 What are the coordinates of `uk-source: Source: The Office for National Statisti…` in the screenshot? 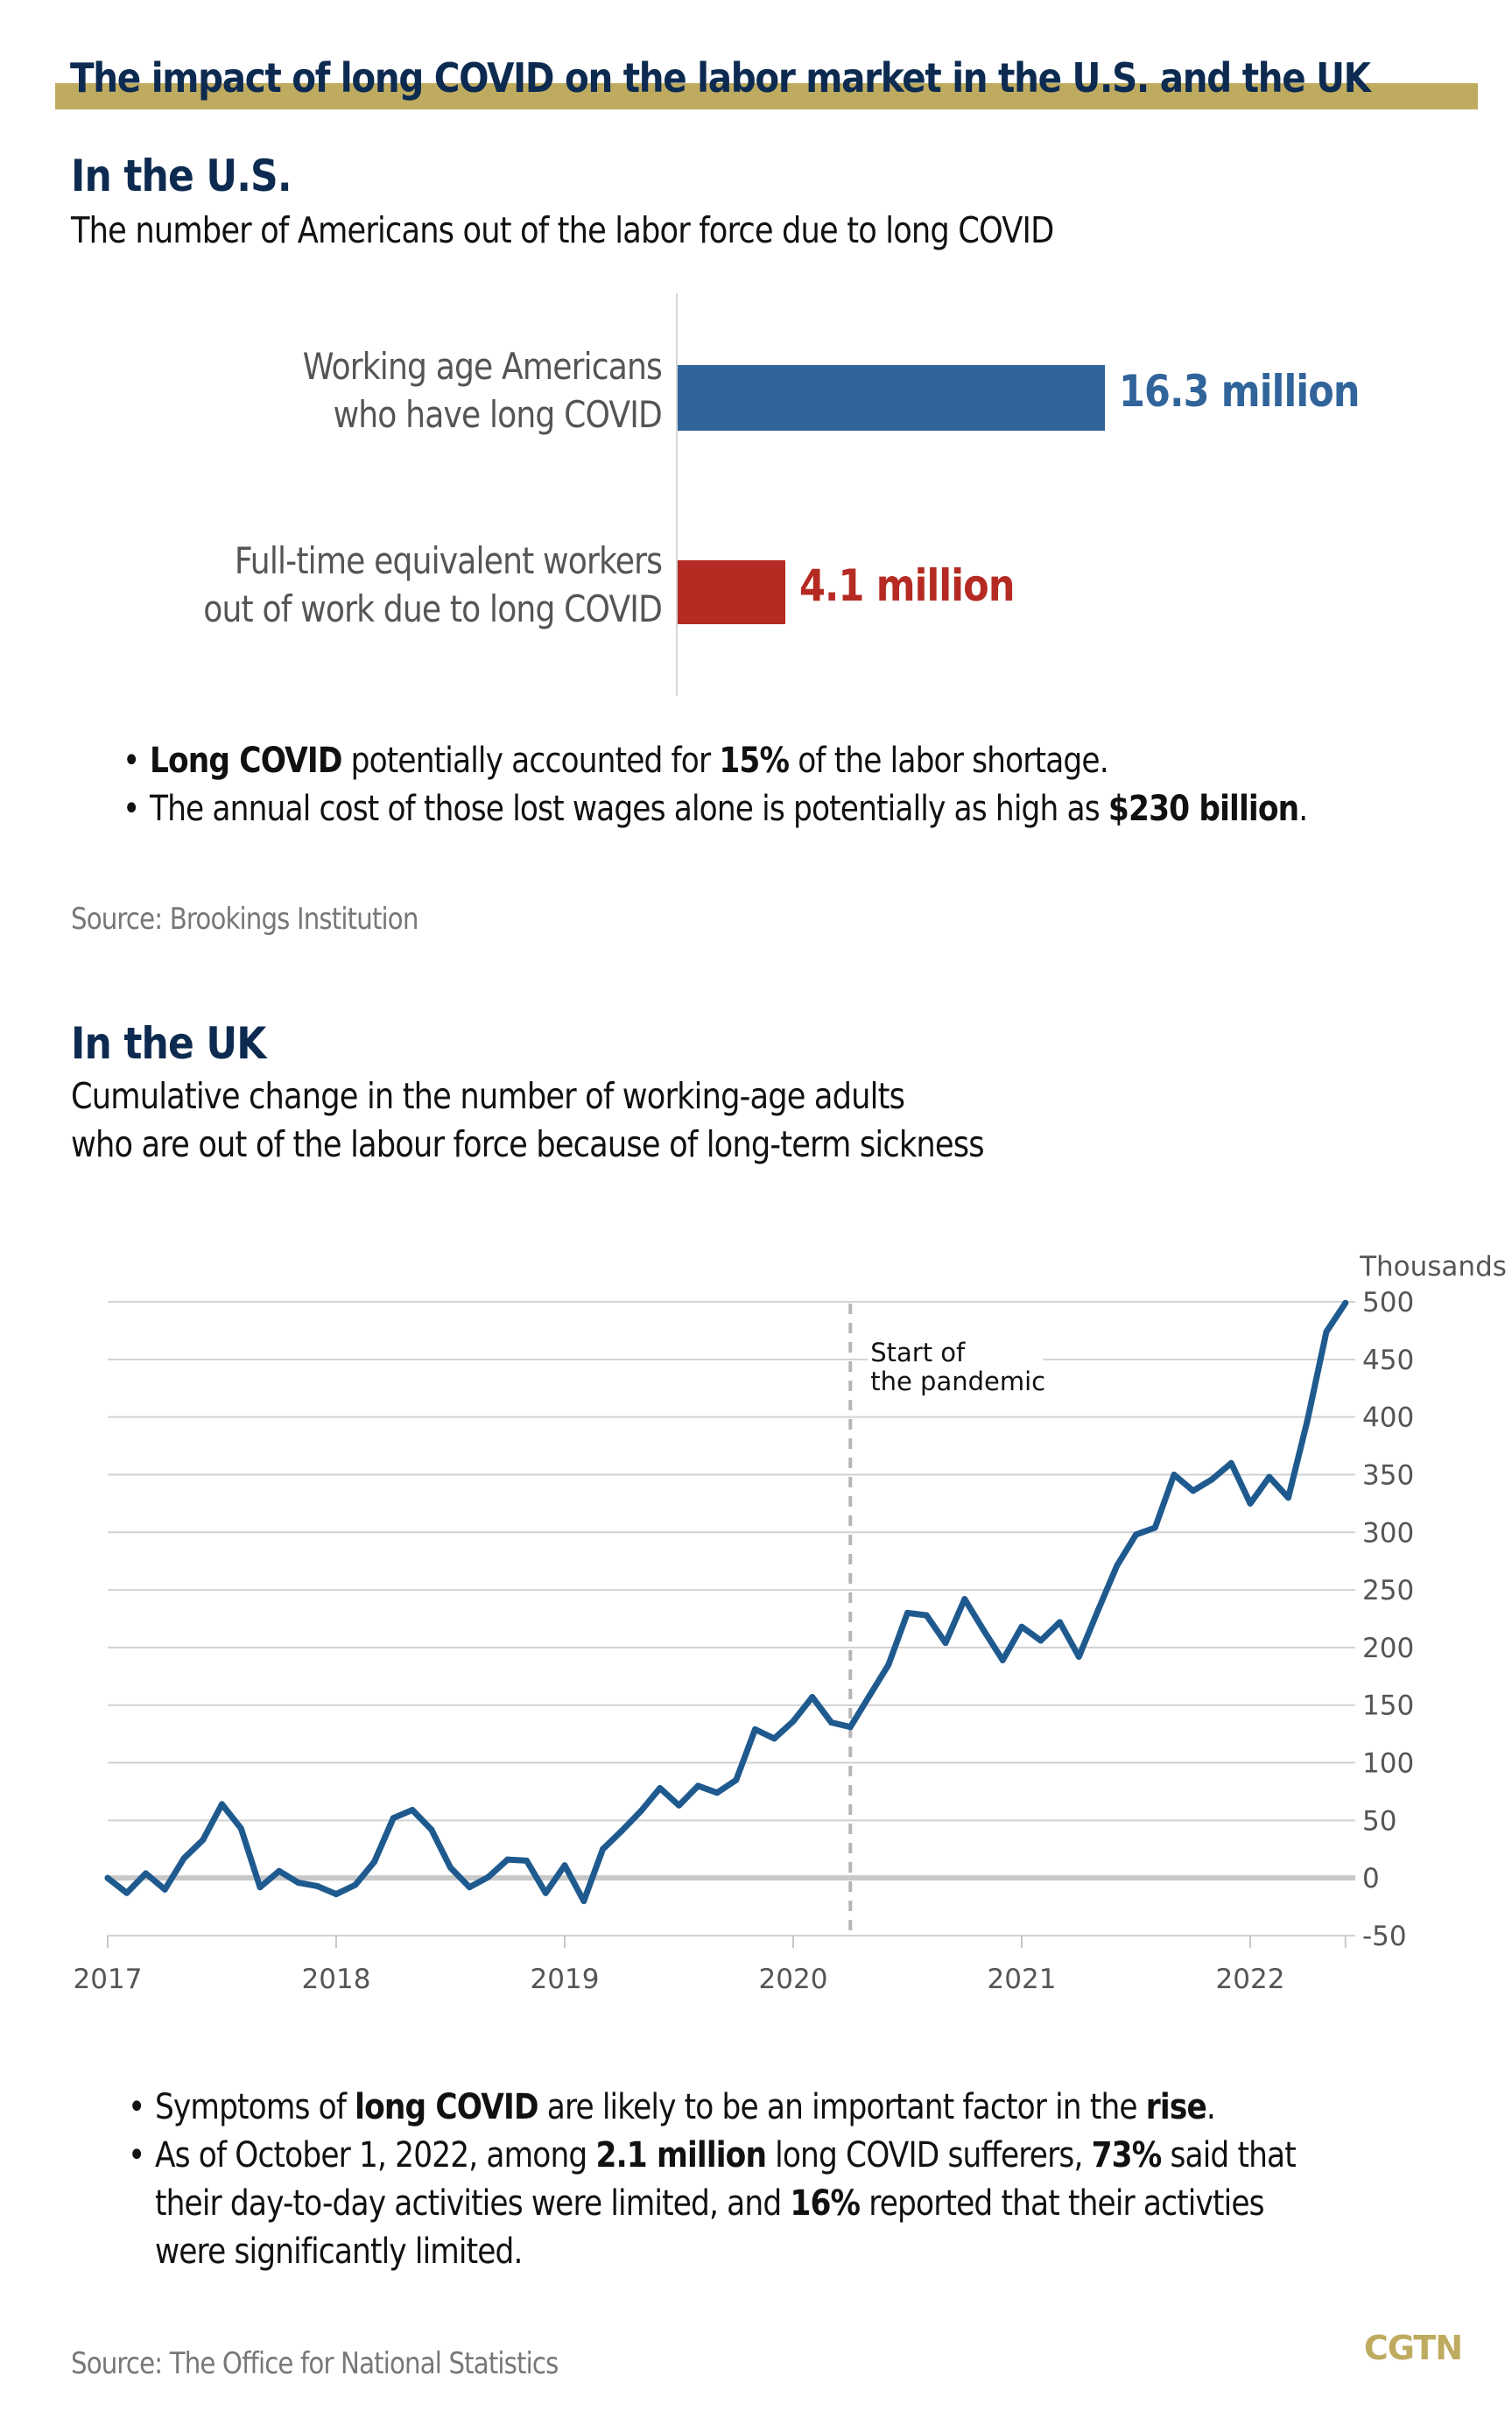 It's located at (315, 2363).